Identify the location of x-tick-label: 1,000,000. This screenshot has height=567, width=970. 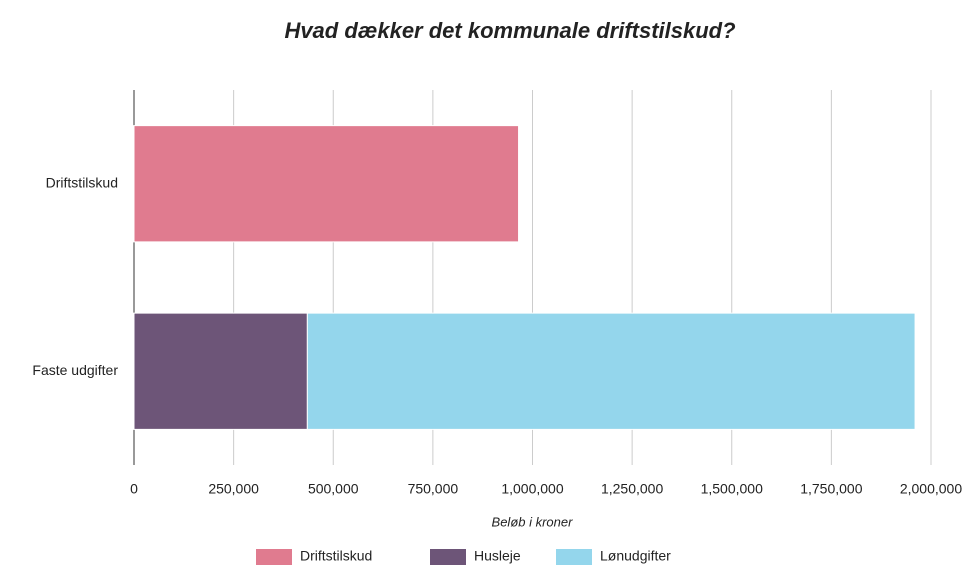
(532, 489).